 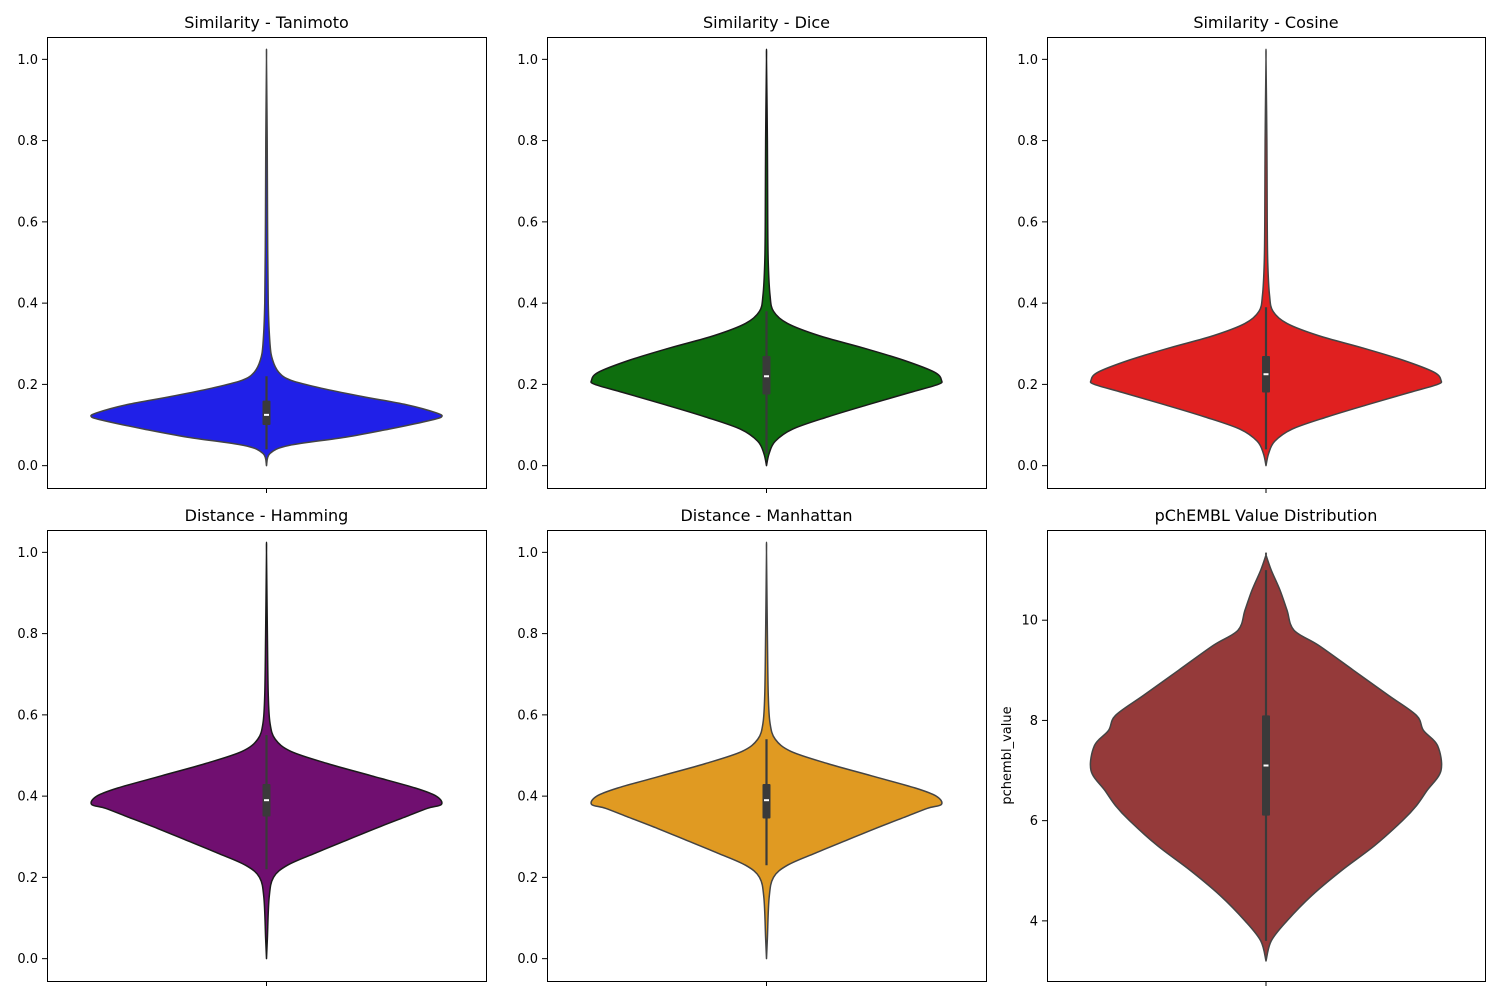 I want to click on y-axis-label: pchembl_value, so click(x=1007, y=755).